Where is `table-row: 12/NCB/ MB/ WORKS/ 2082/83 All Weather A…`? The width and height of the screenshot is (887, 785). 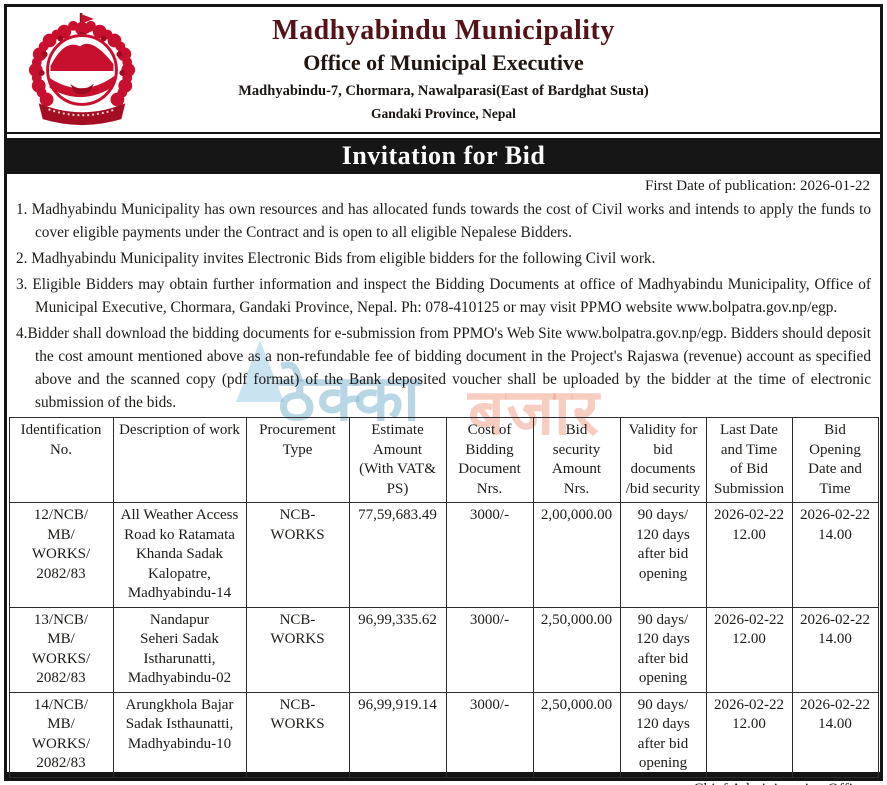
table-row: 12/NCB/ MB/ WORKS/ 2082/83 All Weather A… is located at coordinates (443, 555).